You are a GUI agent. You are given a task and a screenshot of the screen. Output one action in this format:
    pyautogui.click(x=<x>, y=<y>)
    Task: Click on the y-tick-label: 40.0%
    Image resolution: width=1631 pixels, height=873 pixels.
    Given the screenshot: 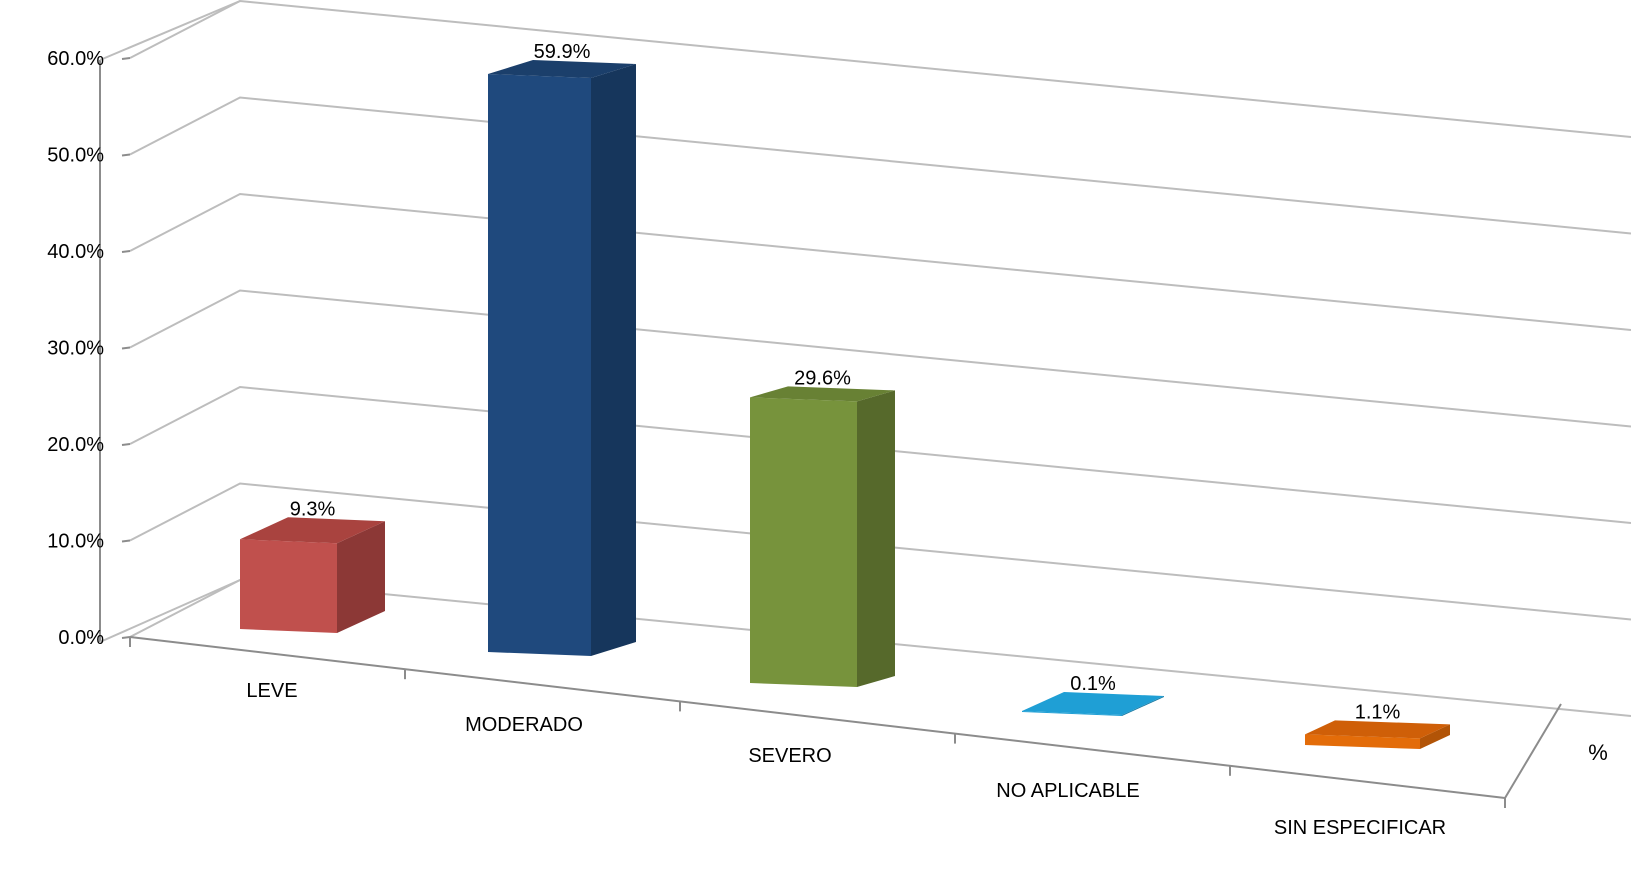 What is the action you would take?
    pyautogui.click(x=75, y=252)
    